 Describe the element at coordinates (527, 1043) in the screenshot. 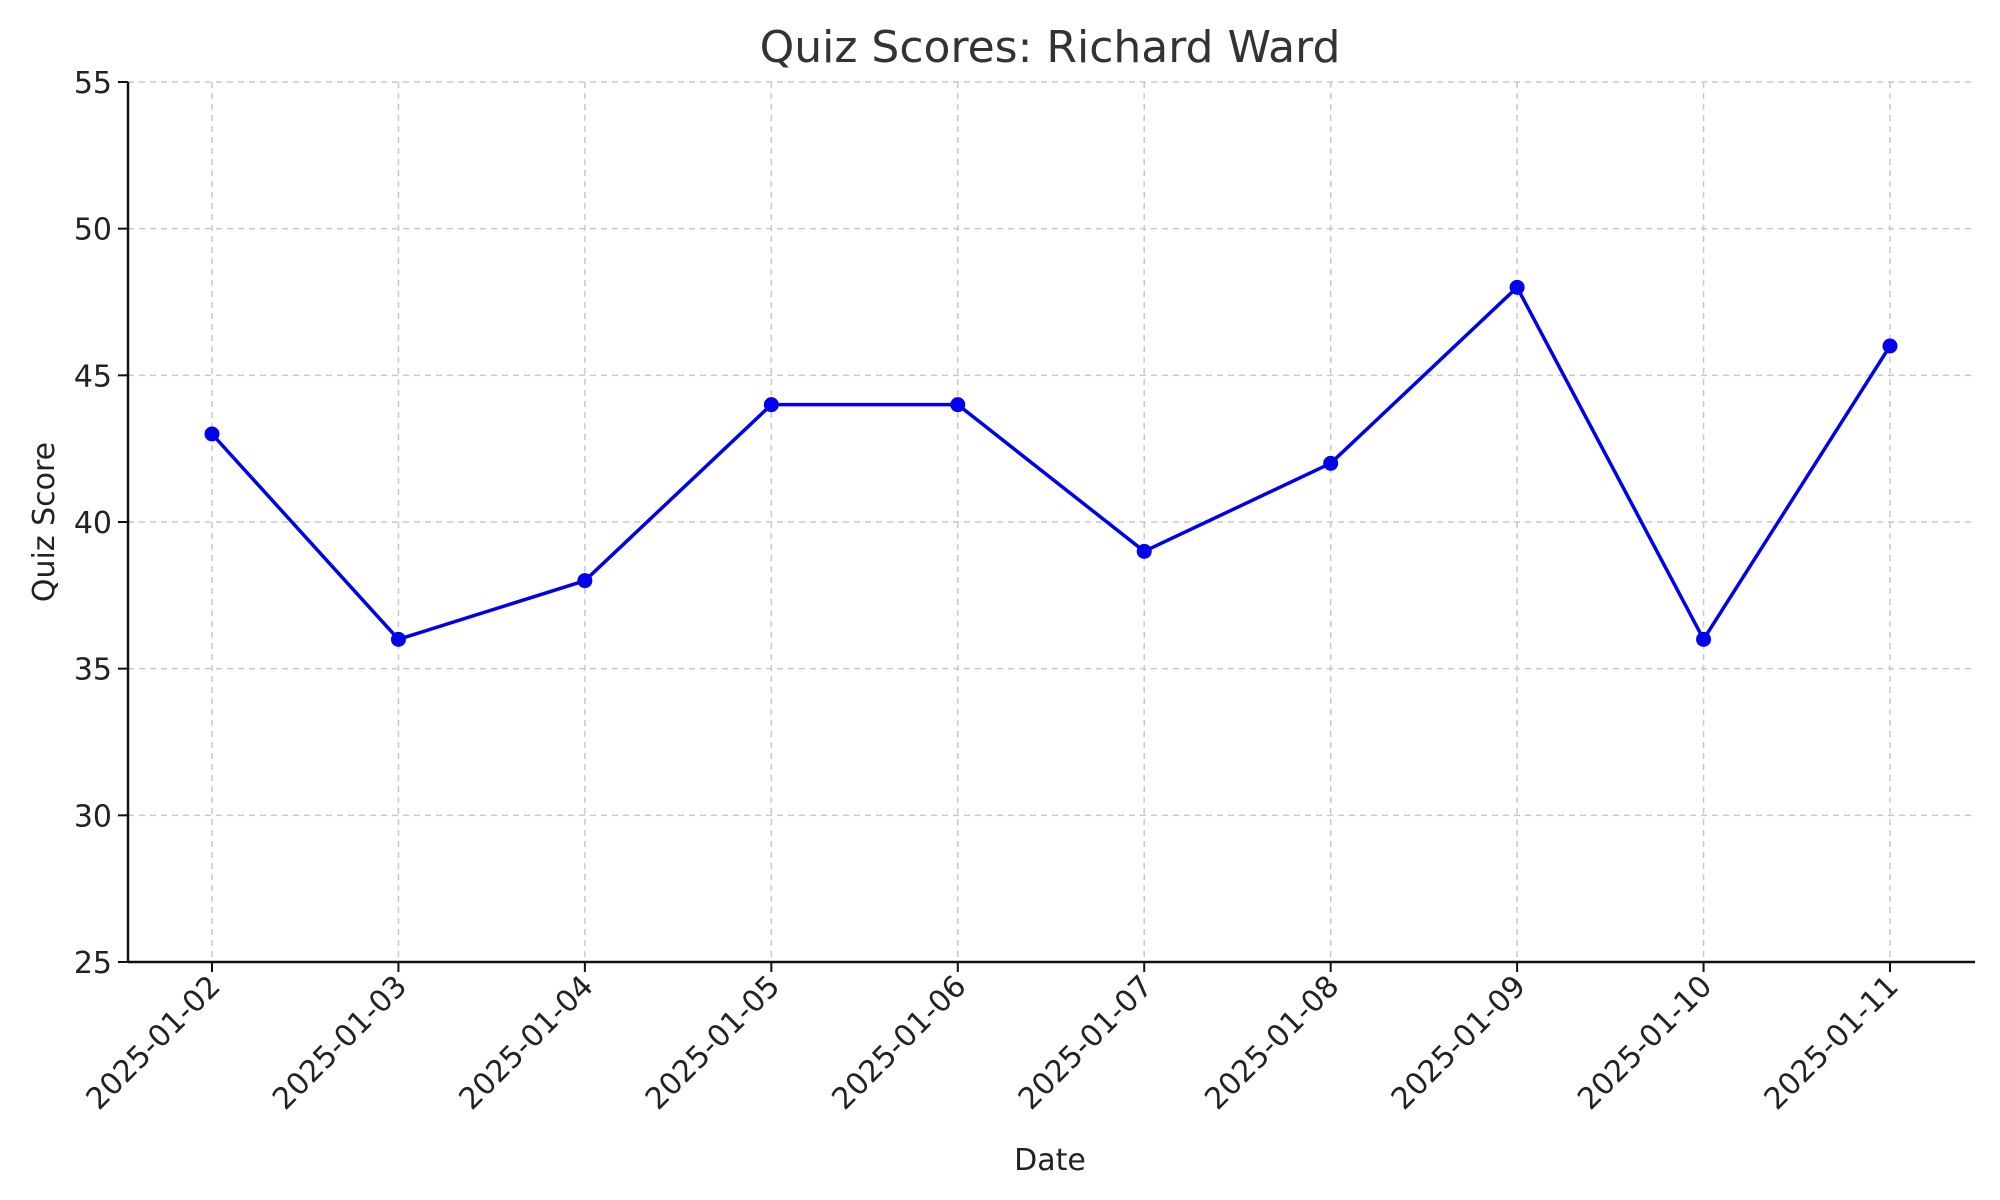

I see `x-tick-label: 2025-01-04` at that location.